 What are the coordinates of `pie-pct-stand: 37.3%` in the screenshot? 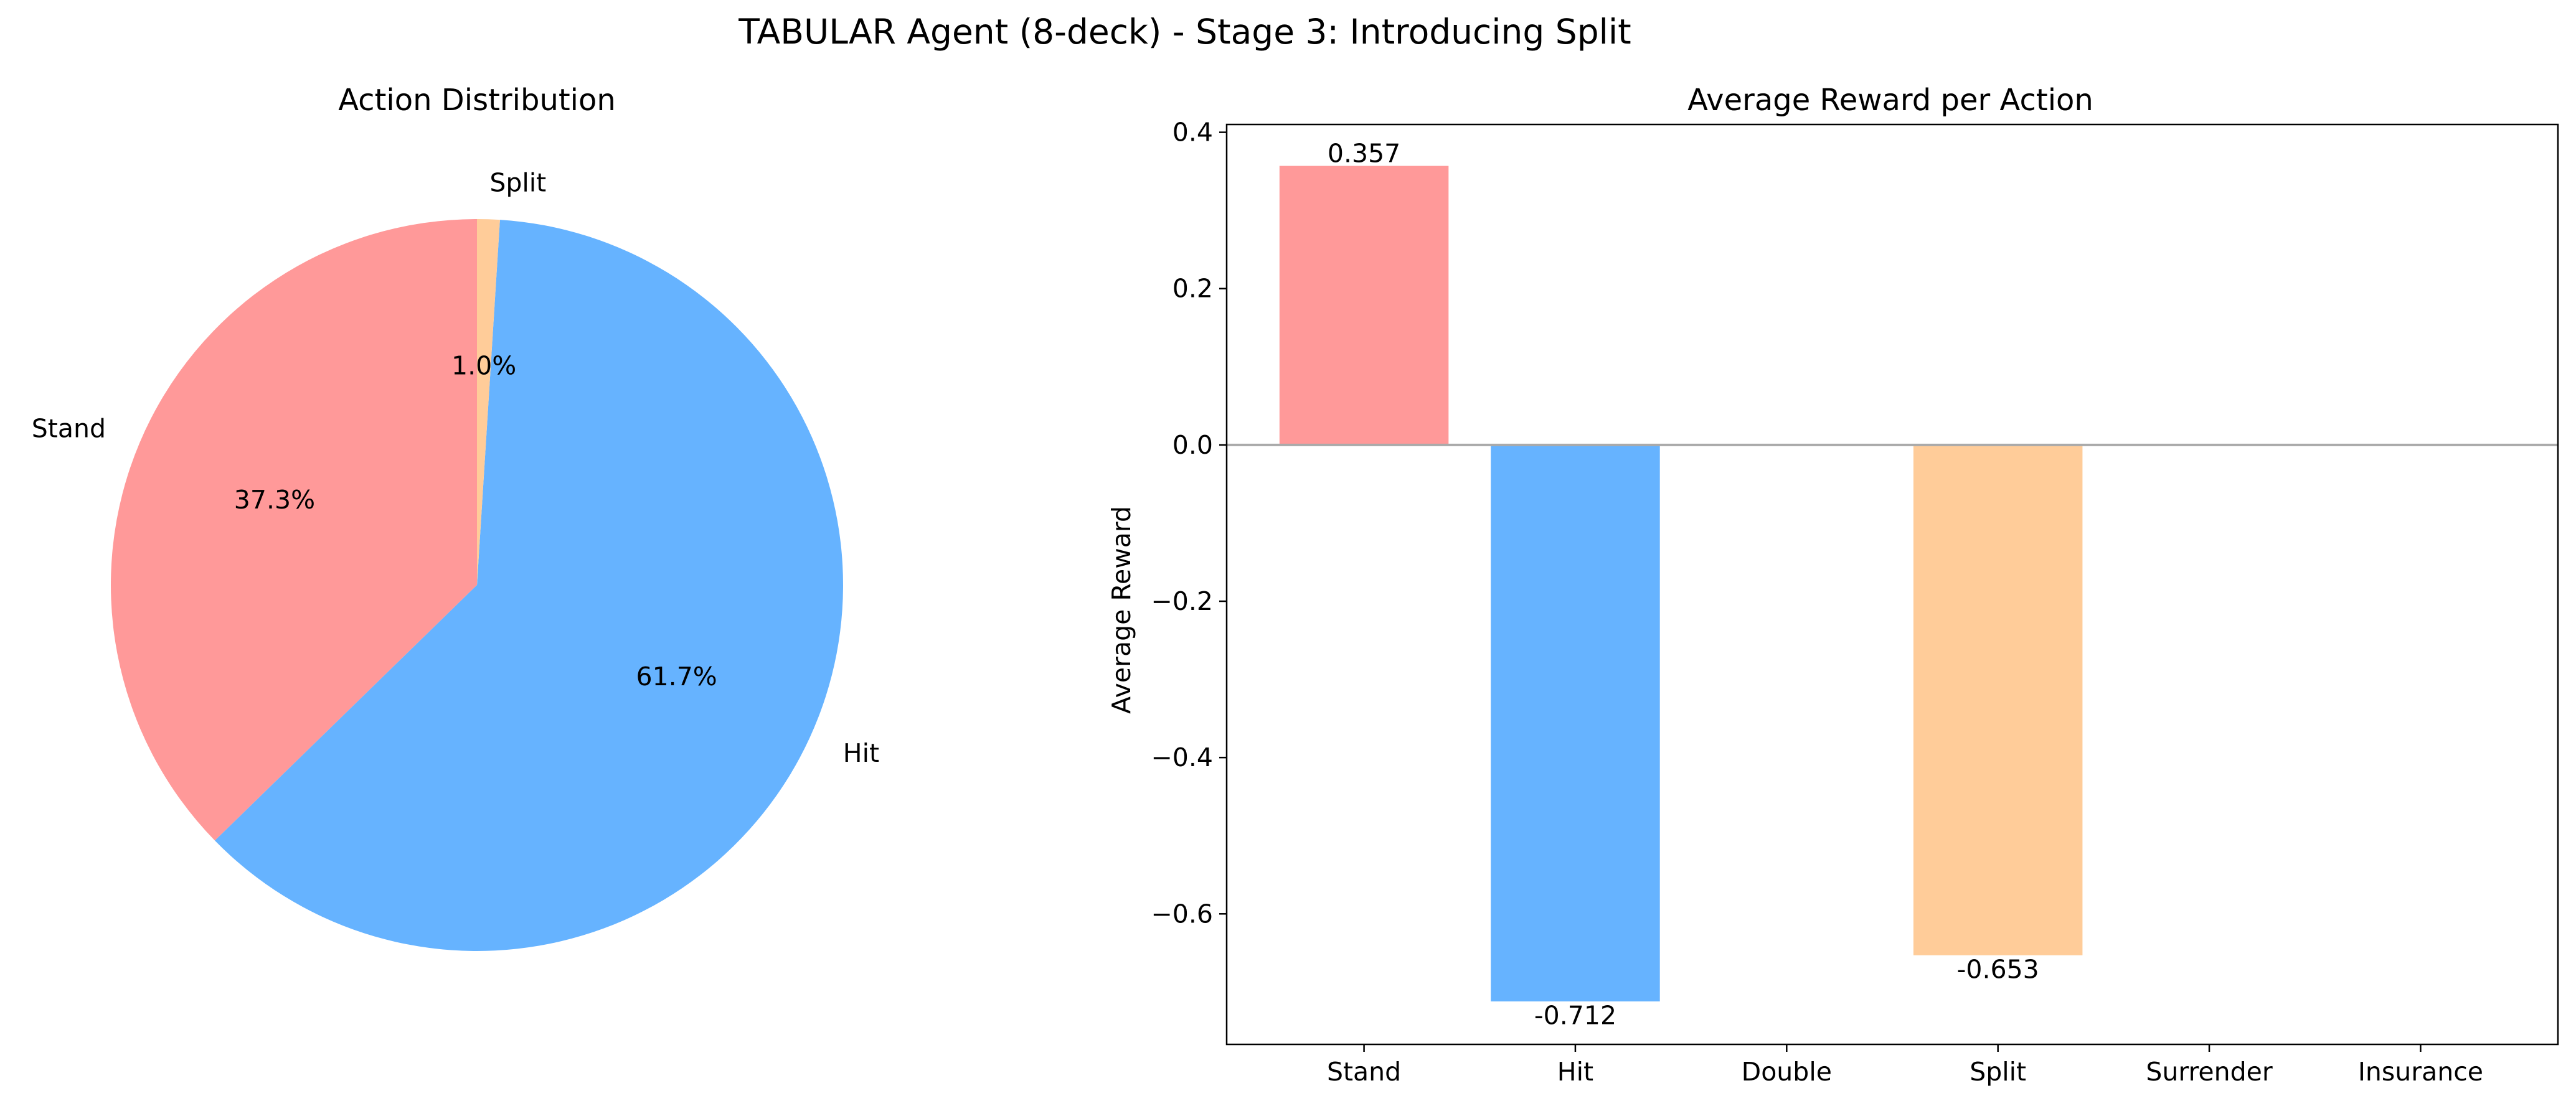 It's located at (274, 500).